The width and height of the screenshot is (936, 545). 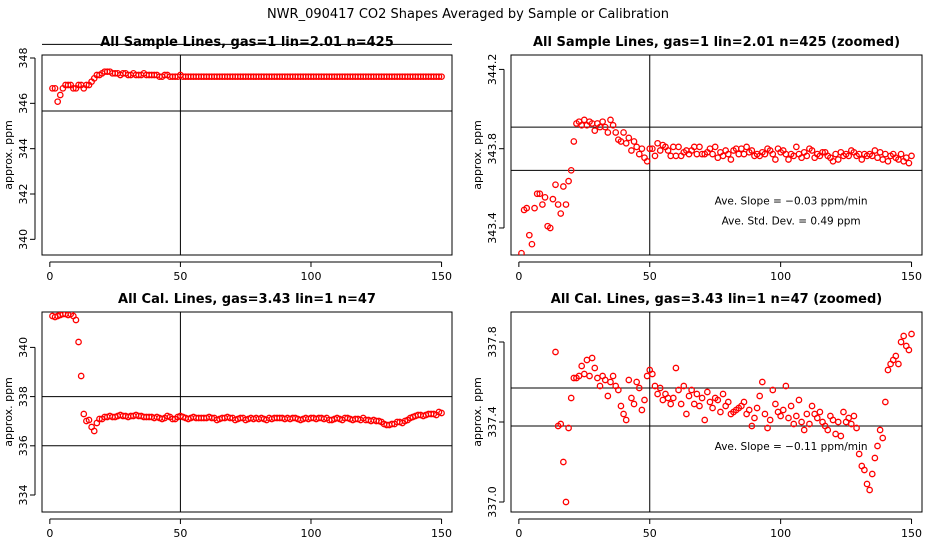 What do you see at coordinates (23, 495) in the screenshot?
I see `y-tick-label: 334` at bounding box center [23, 495].